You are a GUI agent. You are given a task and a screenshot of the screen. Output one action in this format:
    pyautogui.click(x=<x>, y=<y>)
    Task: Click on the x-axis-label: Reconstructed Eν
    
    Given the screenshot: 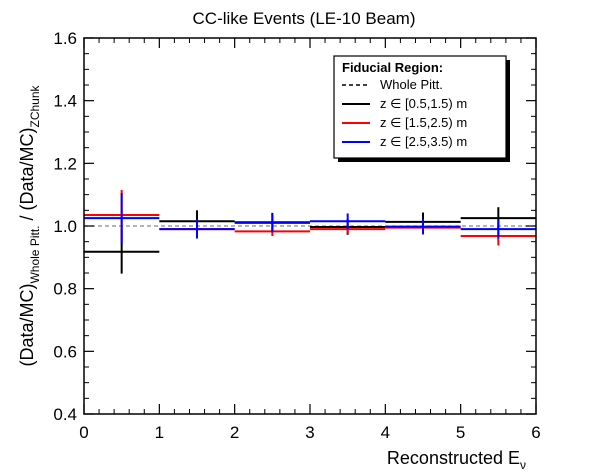 What is the action you would take?
    pyautogui.click(x=456, y=460)
    